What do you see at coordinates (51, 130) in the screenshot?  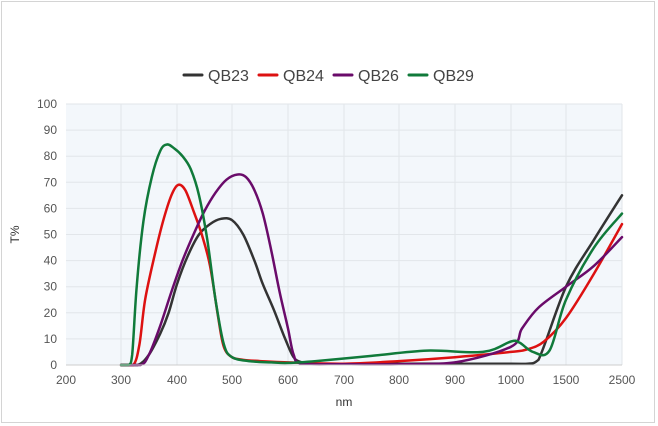 I see `y-tick-label: 90` at bounding box center [51, 130].